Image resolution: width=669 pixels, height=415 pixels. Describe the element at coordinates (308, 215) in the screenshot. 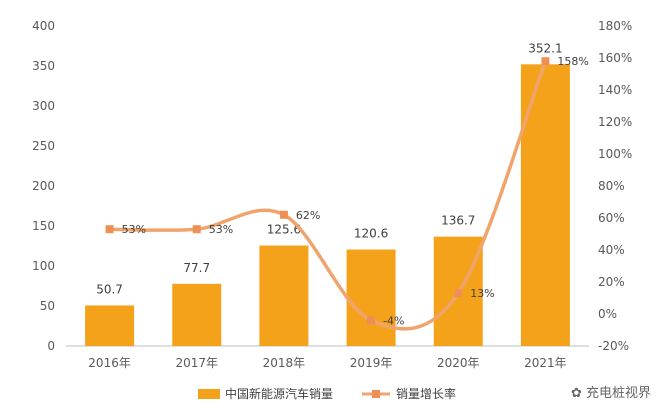

I see `growth-value-label: 62%` at that location.